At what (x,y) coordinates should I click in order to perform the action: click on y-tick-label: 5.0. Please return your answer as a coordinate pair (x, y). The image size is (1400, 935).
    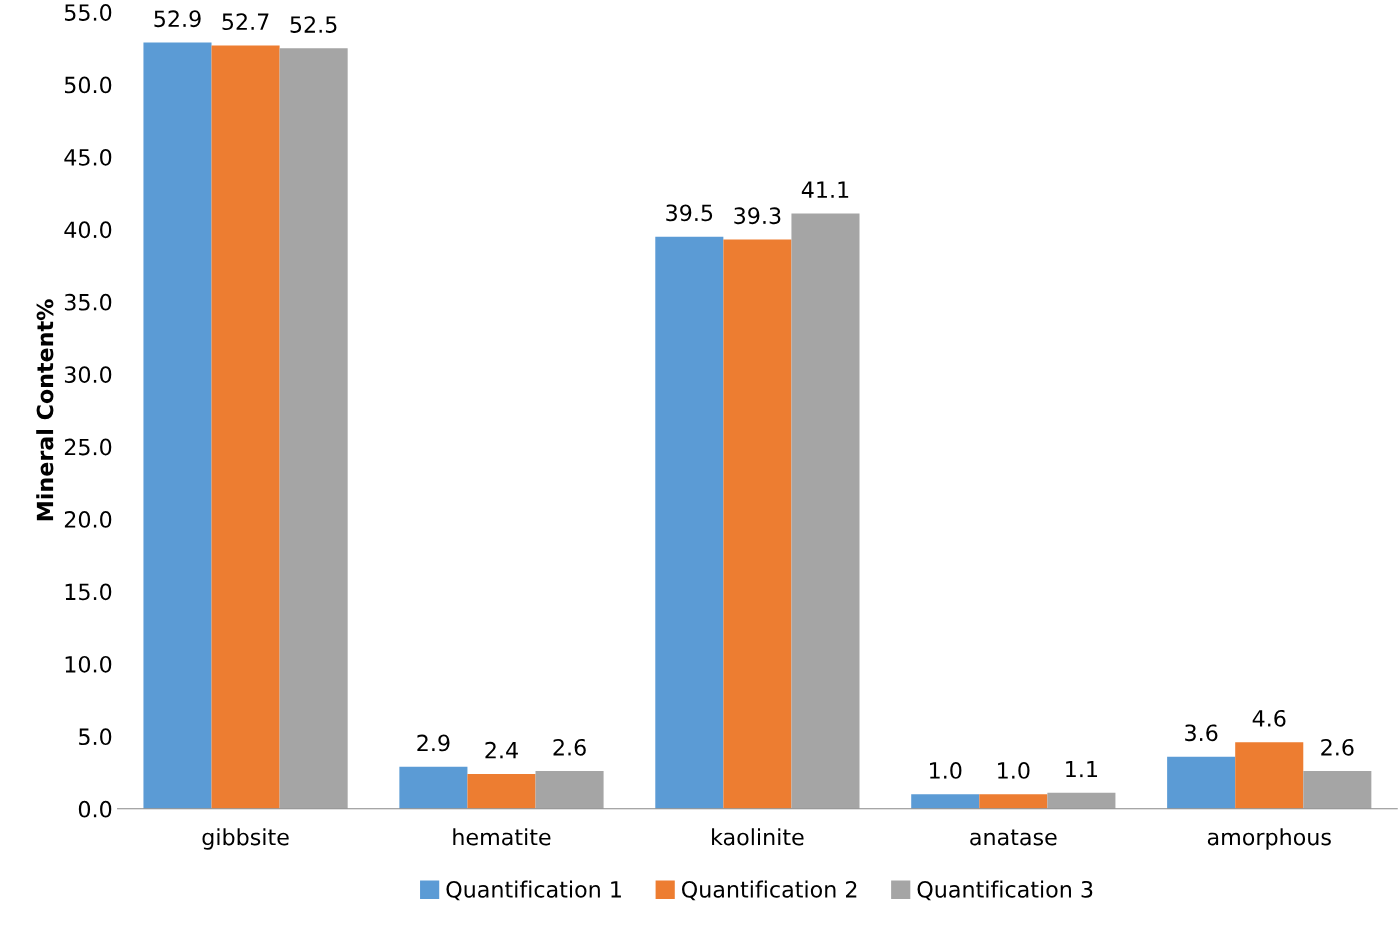
    Looking at the image, I should click on (95, 737).